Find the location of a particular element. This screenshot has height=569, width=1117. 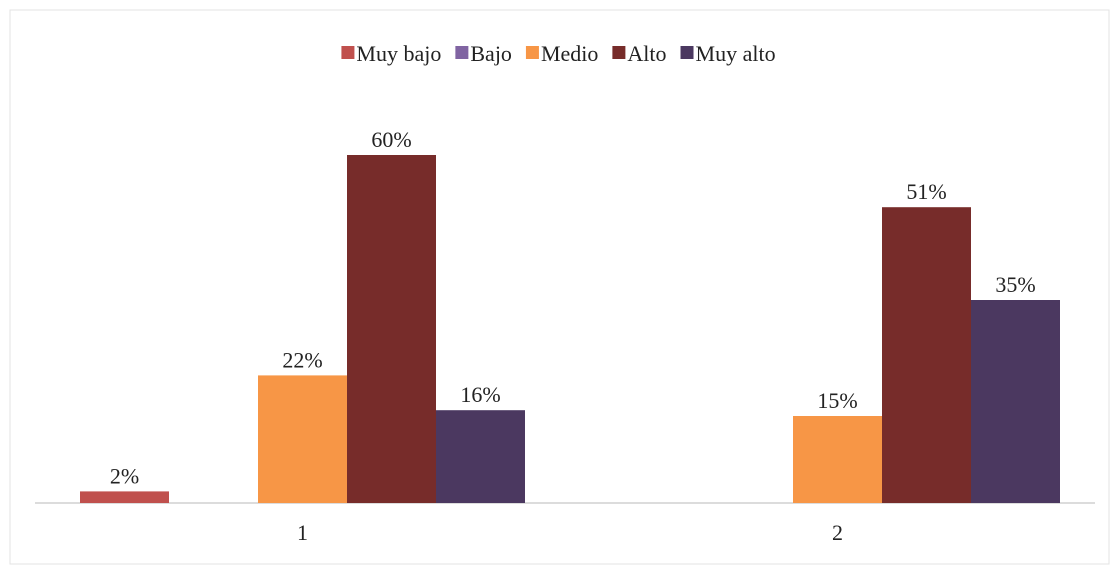

legend-label: Muy bajo is located at coordinates (398, 53).